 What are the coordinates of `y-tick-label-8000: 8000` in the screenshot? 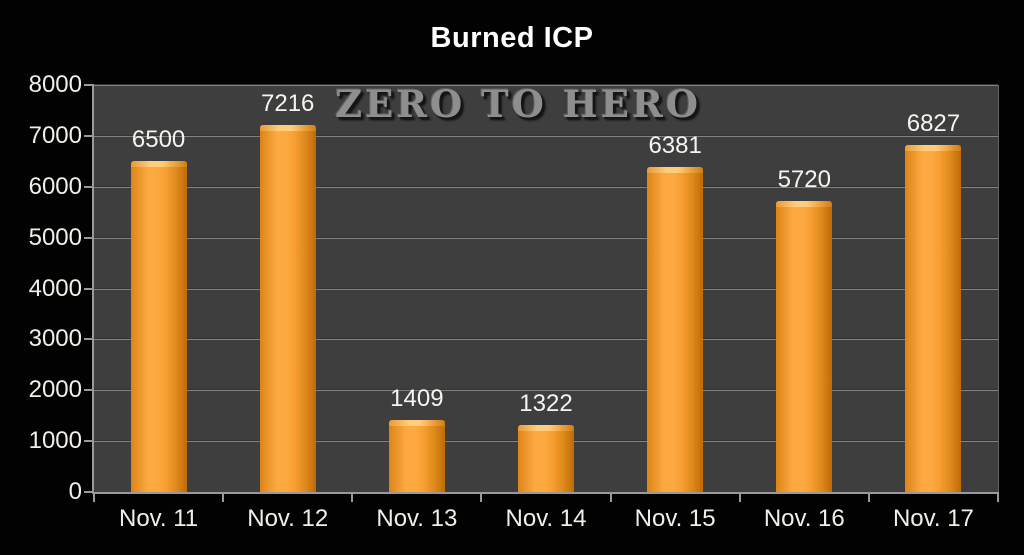 It's located at (55, 84).